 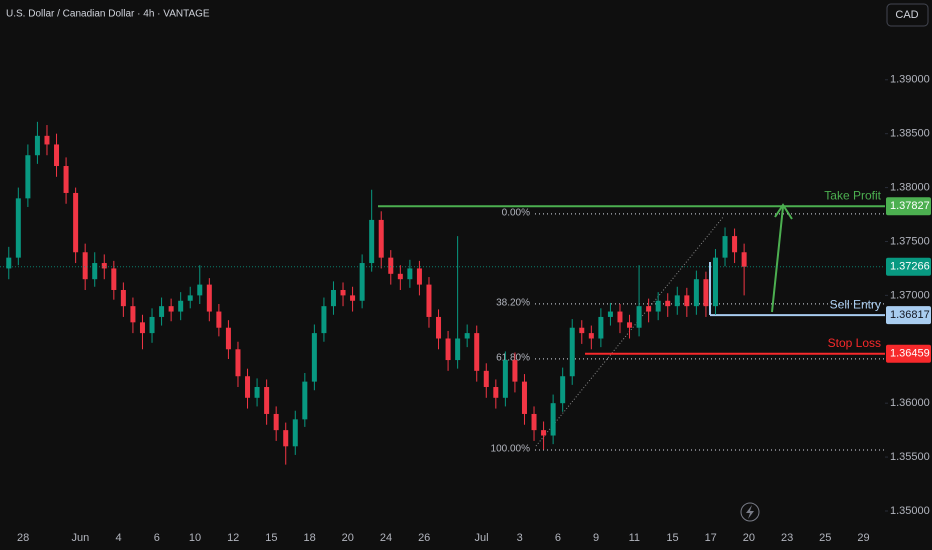 What do you see at coordinates (910, 80) in the screenshot?
I see `y-tick-label: 1.39000` at bounding box center [910, 80].